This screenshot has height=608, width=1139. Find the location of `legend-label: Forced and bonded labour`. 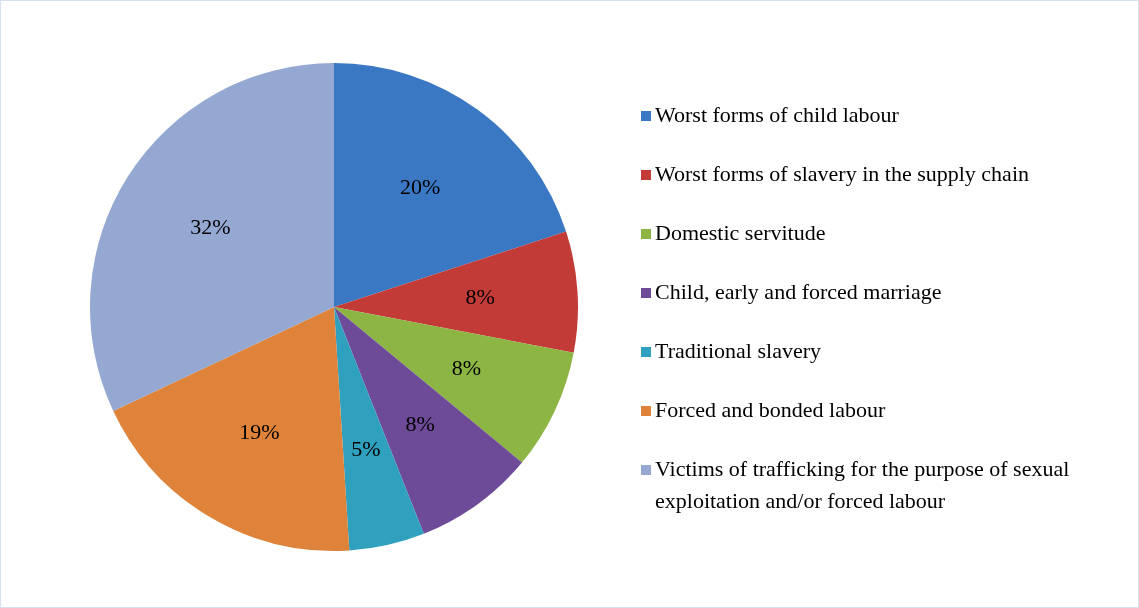

legend-label: Forced and bonded labour is located at coordinates (770, 410).